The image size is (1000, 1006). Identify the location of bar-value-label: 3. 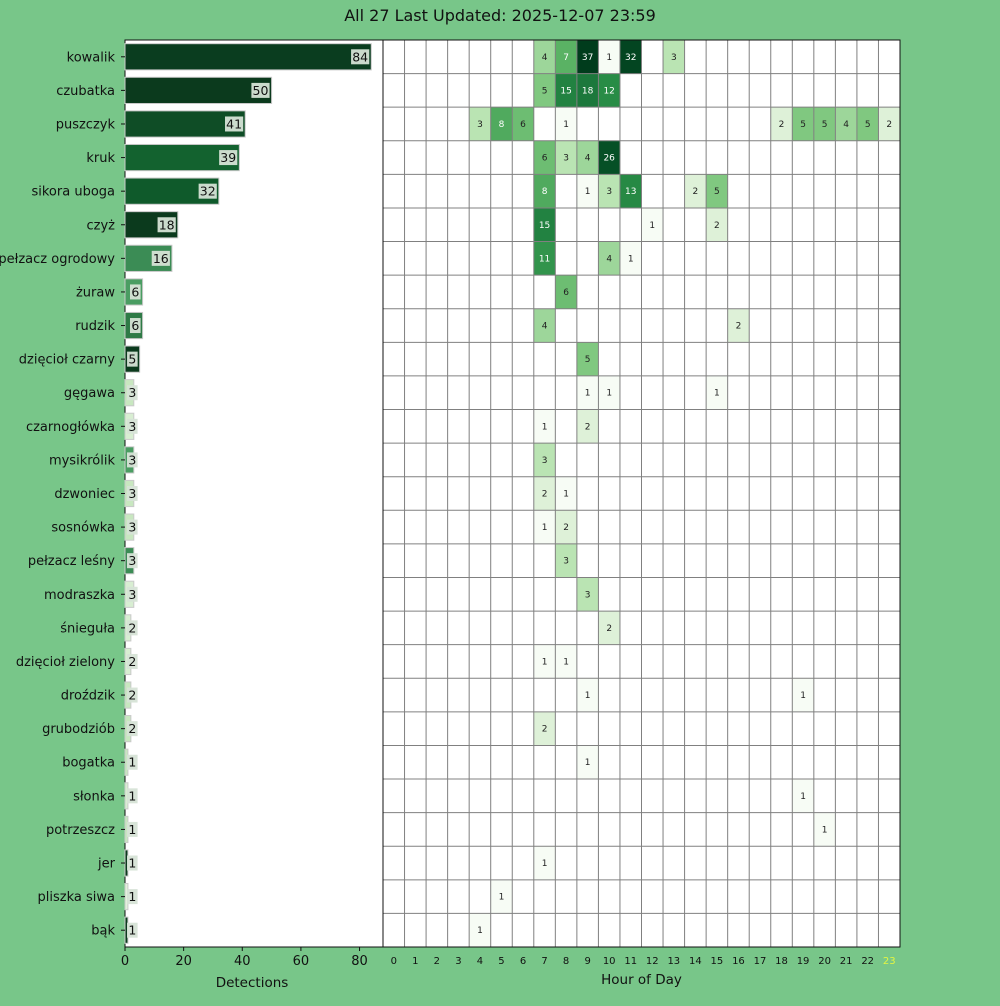
(132, 560).